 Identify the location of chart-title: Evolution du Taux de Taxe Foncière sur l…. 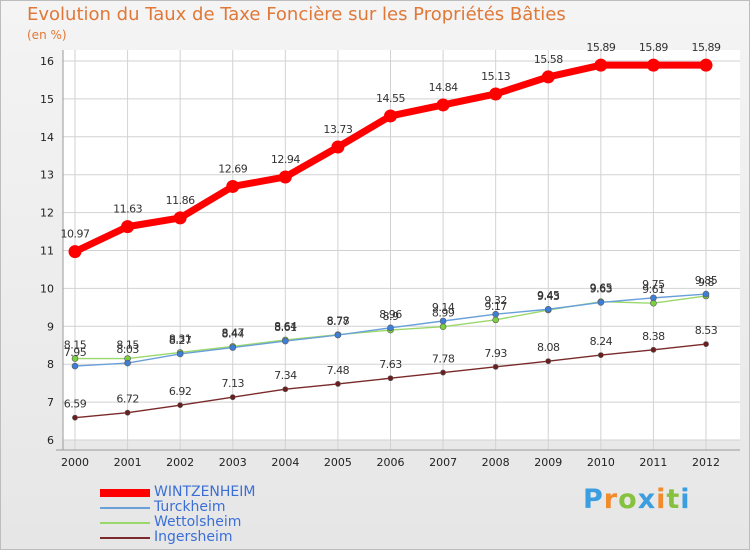
(296, 14).